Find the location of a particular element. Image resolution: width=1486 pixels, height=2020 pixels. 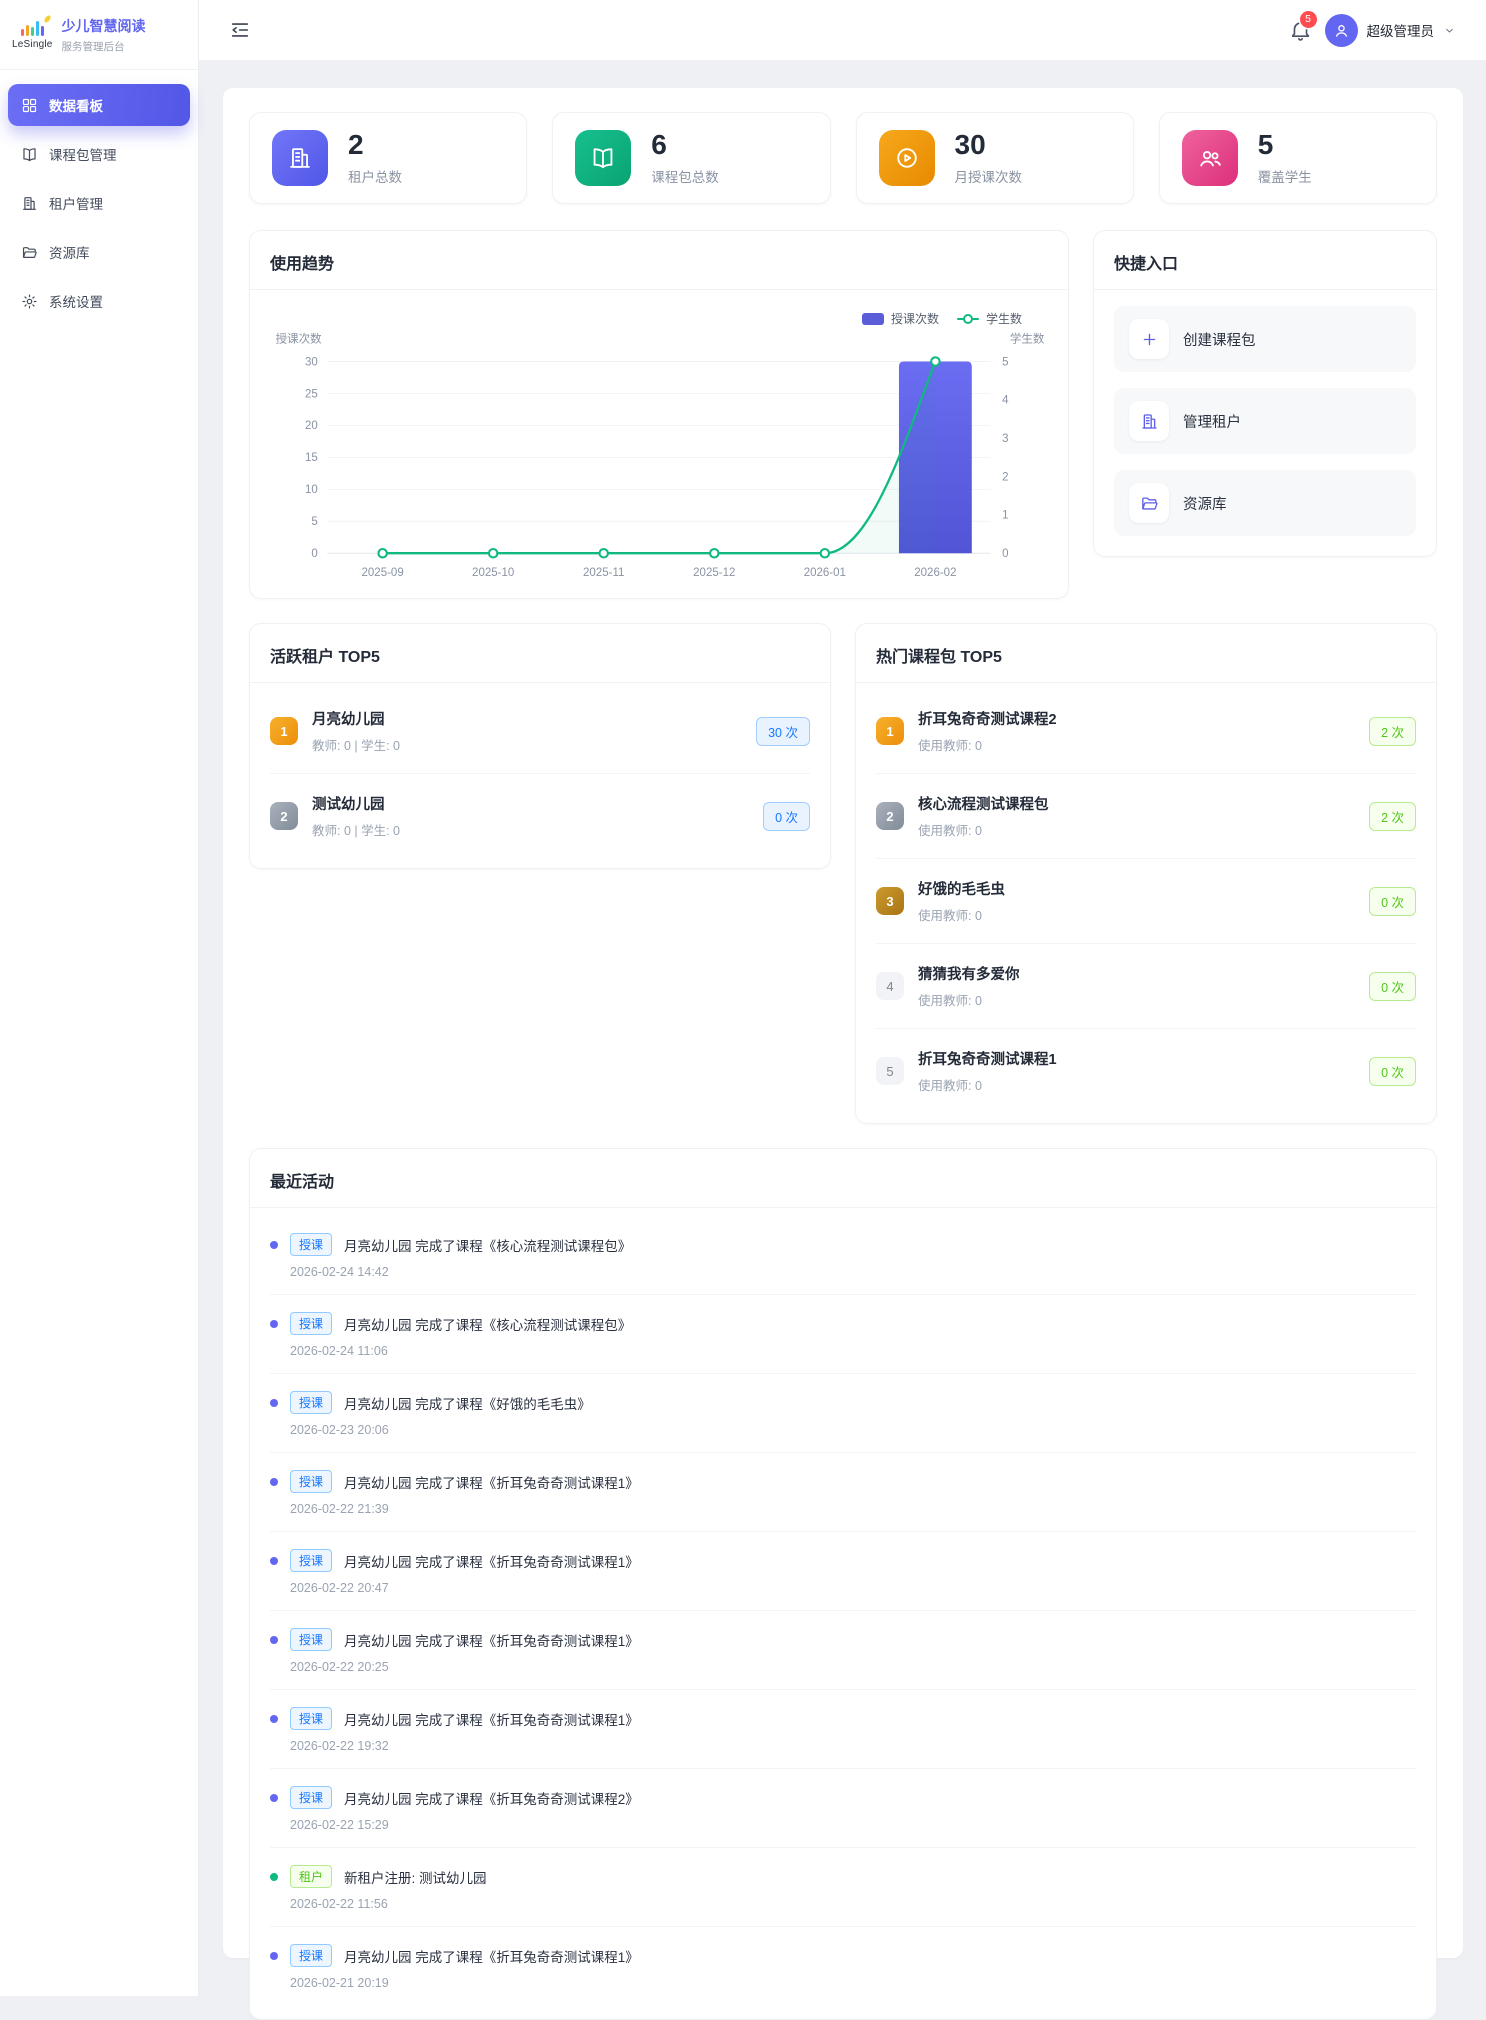

stats-row: 2 租户总数 6 课程包总数 30 月授课次数 5 覆盖学生 is located at coordinates (843, 158).